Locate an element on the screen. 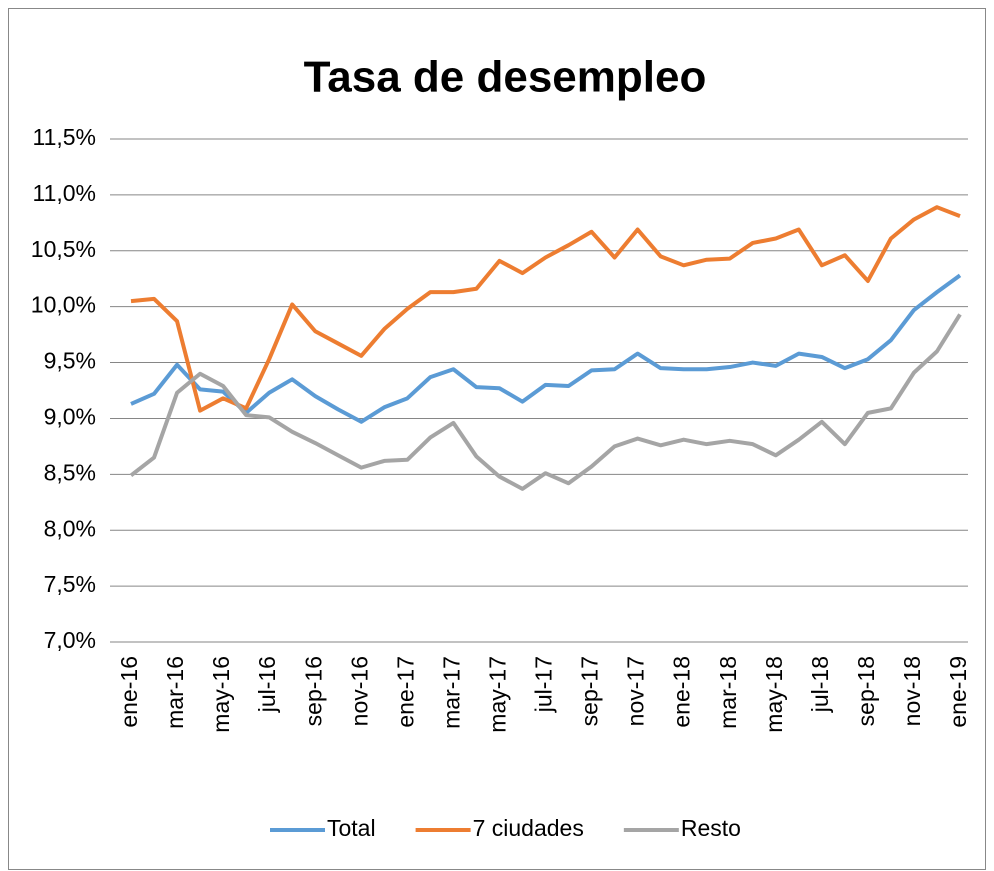 Image resolution: width=994 pixels, height=871 pixels. x-tick-label: sep-17 is located at coordinates (590, 691).